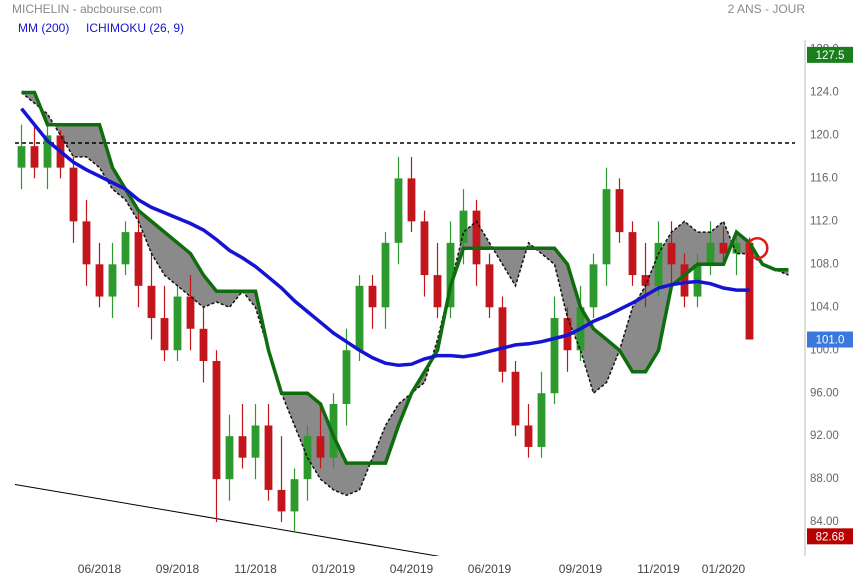 Image resolution: width=855 pixels, height=580 pixels. What do you see at coordinates (824, 135) in the screenshot?
I see `y-tick-label: 120.0` at bounding box center [824, 135].